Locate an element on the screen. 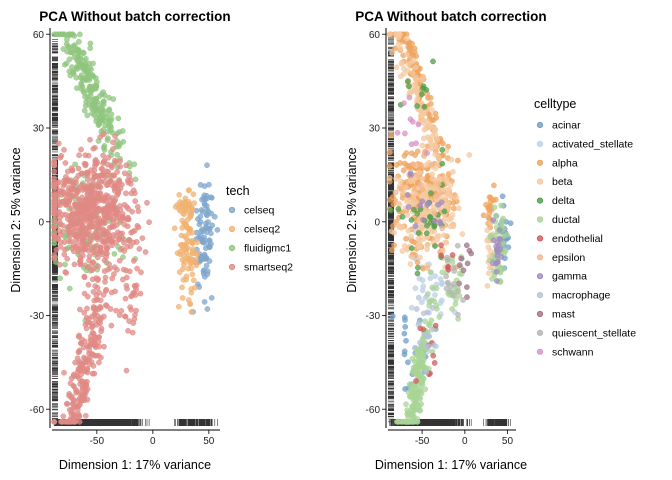 This screenshot has width=672, height=480. legend-label: fluidigmc1 is located at coordinates (267, 249).